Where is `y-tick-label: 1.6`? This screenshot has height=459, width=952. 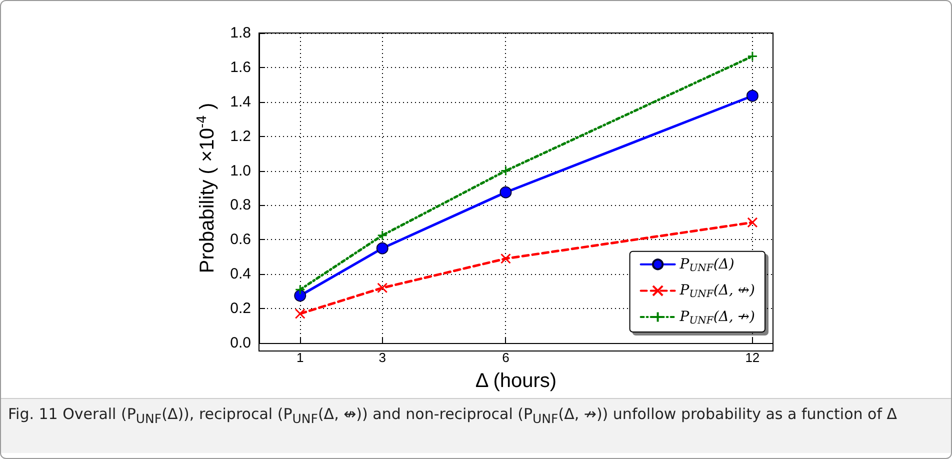
y-tick-label: 1.6 is located at coordinates (240, 67).